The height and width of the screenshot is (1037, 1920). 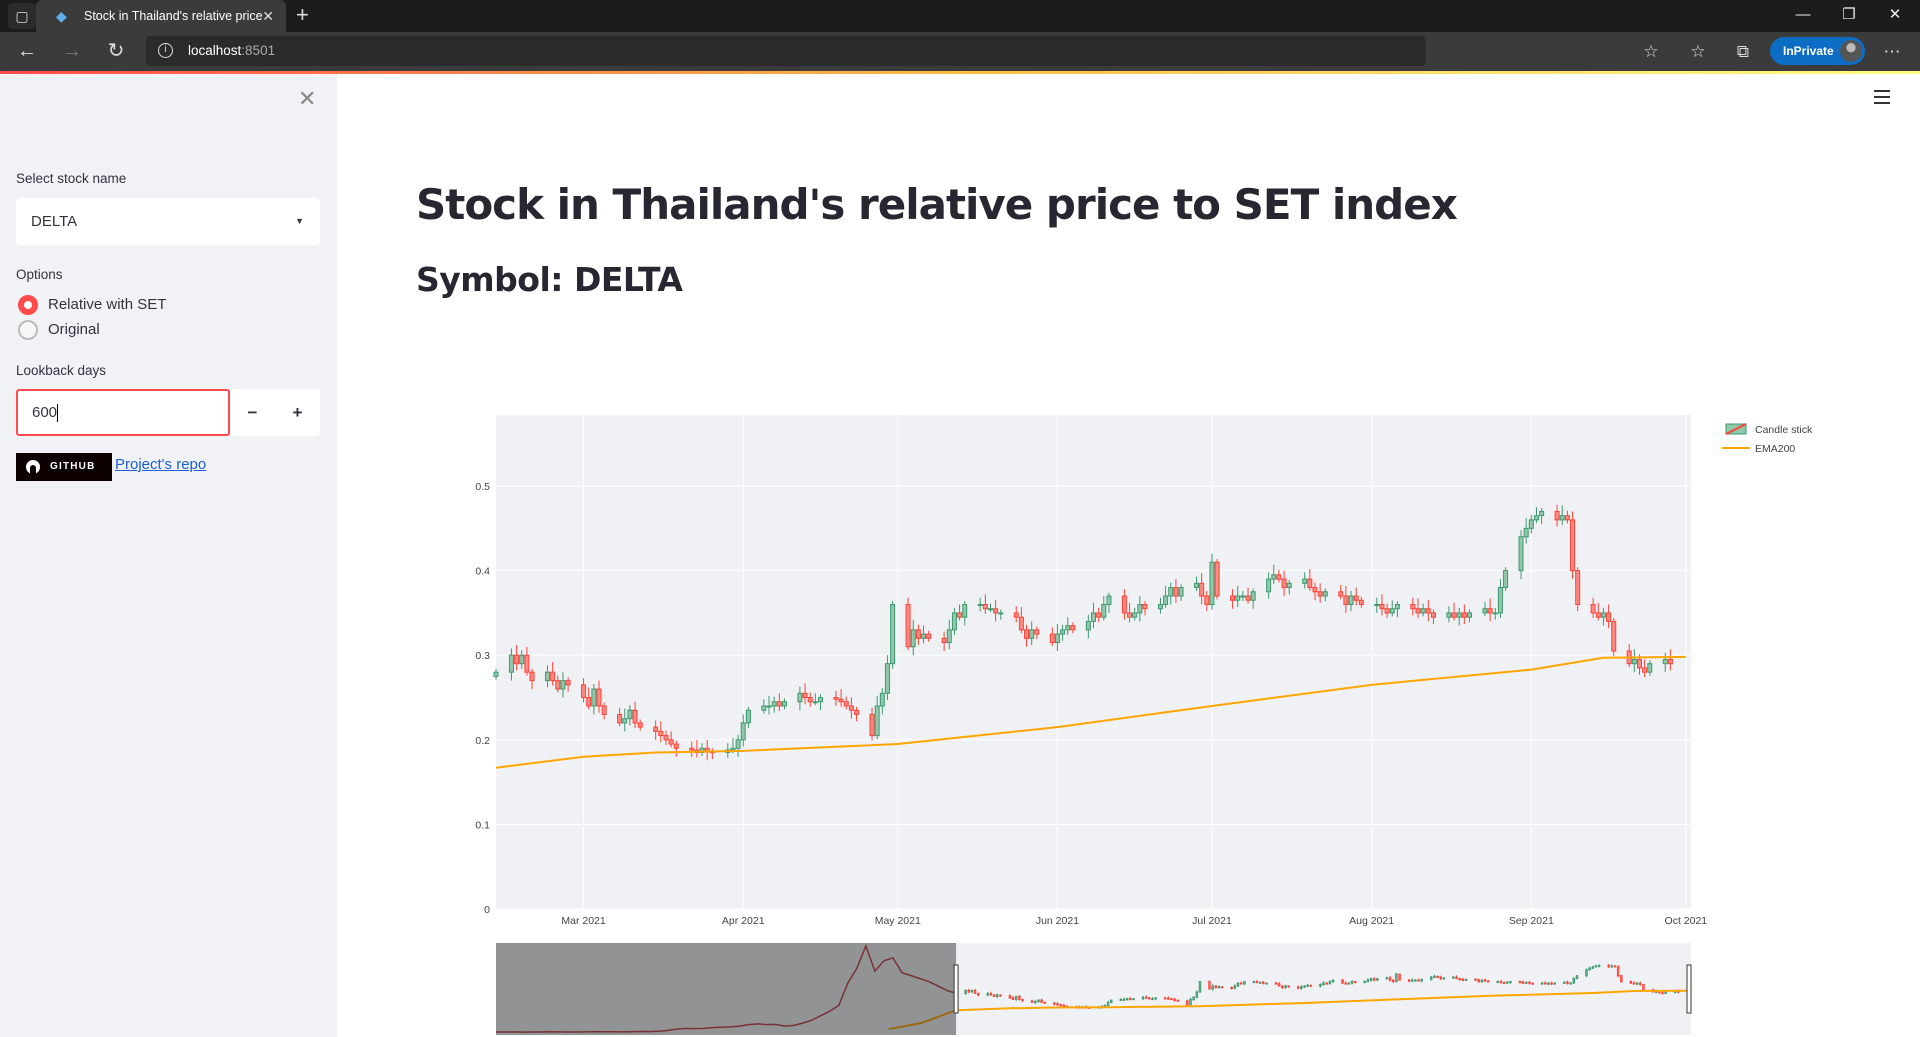 What do you see at coordinates (168, 221) in the screenshot?
I see `stock-select: DELTA ▼` at bounding box center [168, 221].